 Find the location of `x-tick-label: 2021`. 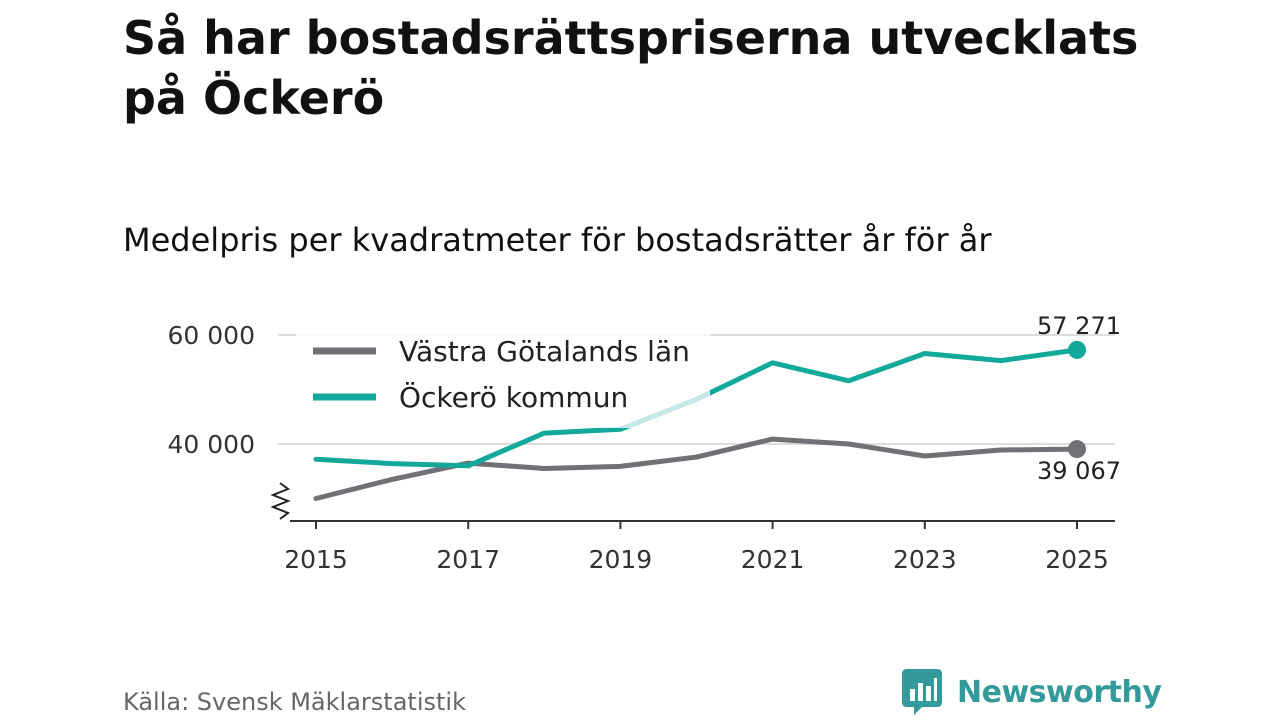

x-tick-label: 2021 is located at coordinates (773, 559).